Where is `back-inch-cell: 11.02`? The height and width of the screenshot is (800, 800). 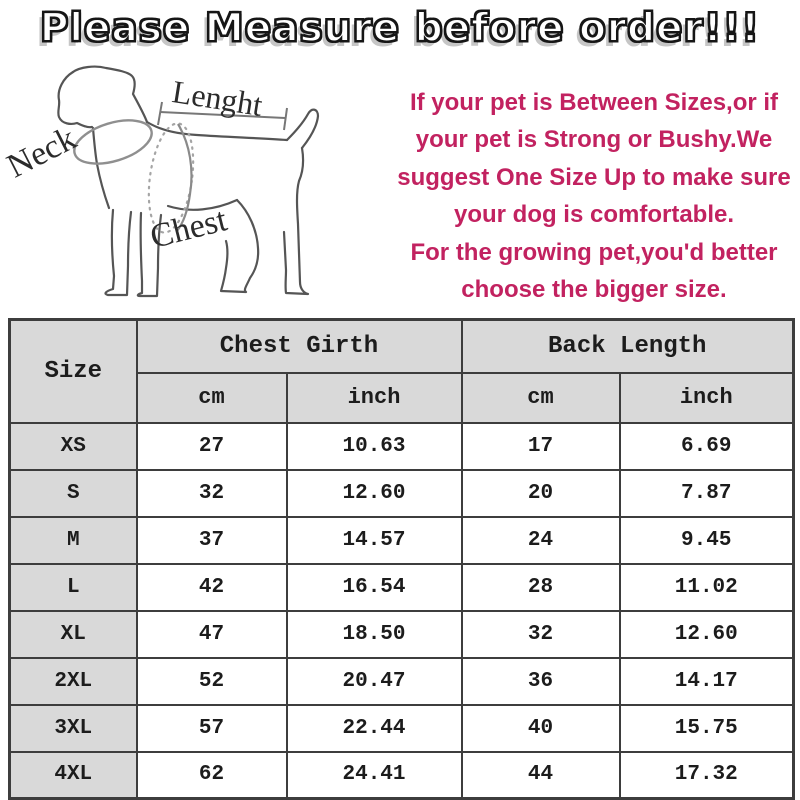 back-inch-cell: 11.02 is located at coordinates (706, 587).